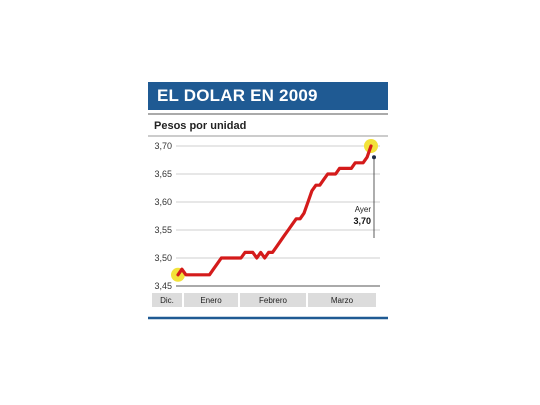 This screenshot has width=540, height=405. What do you see at coordinates (163, 146) in the screenshot?
I see `y-tick-label: 3,70` at bounding box center [163, 146].